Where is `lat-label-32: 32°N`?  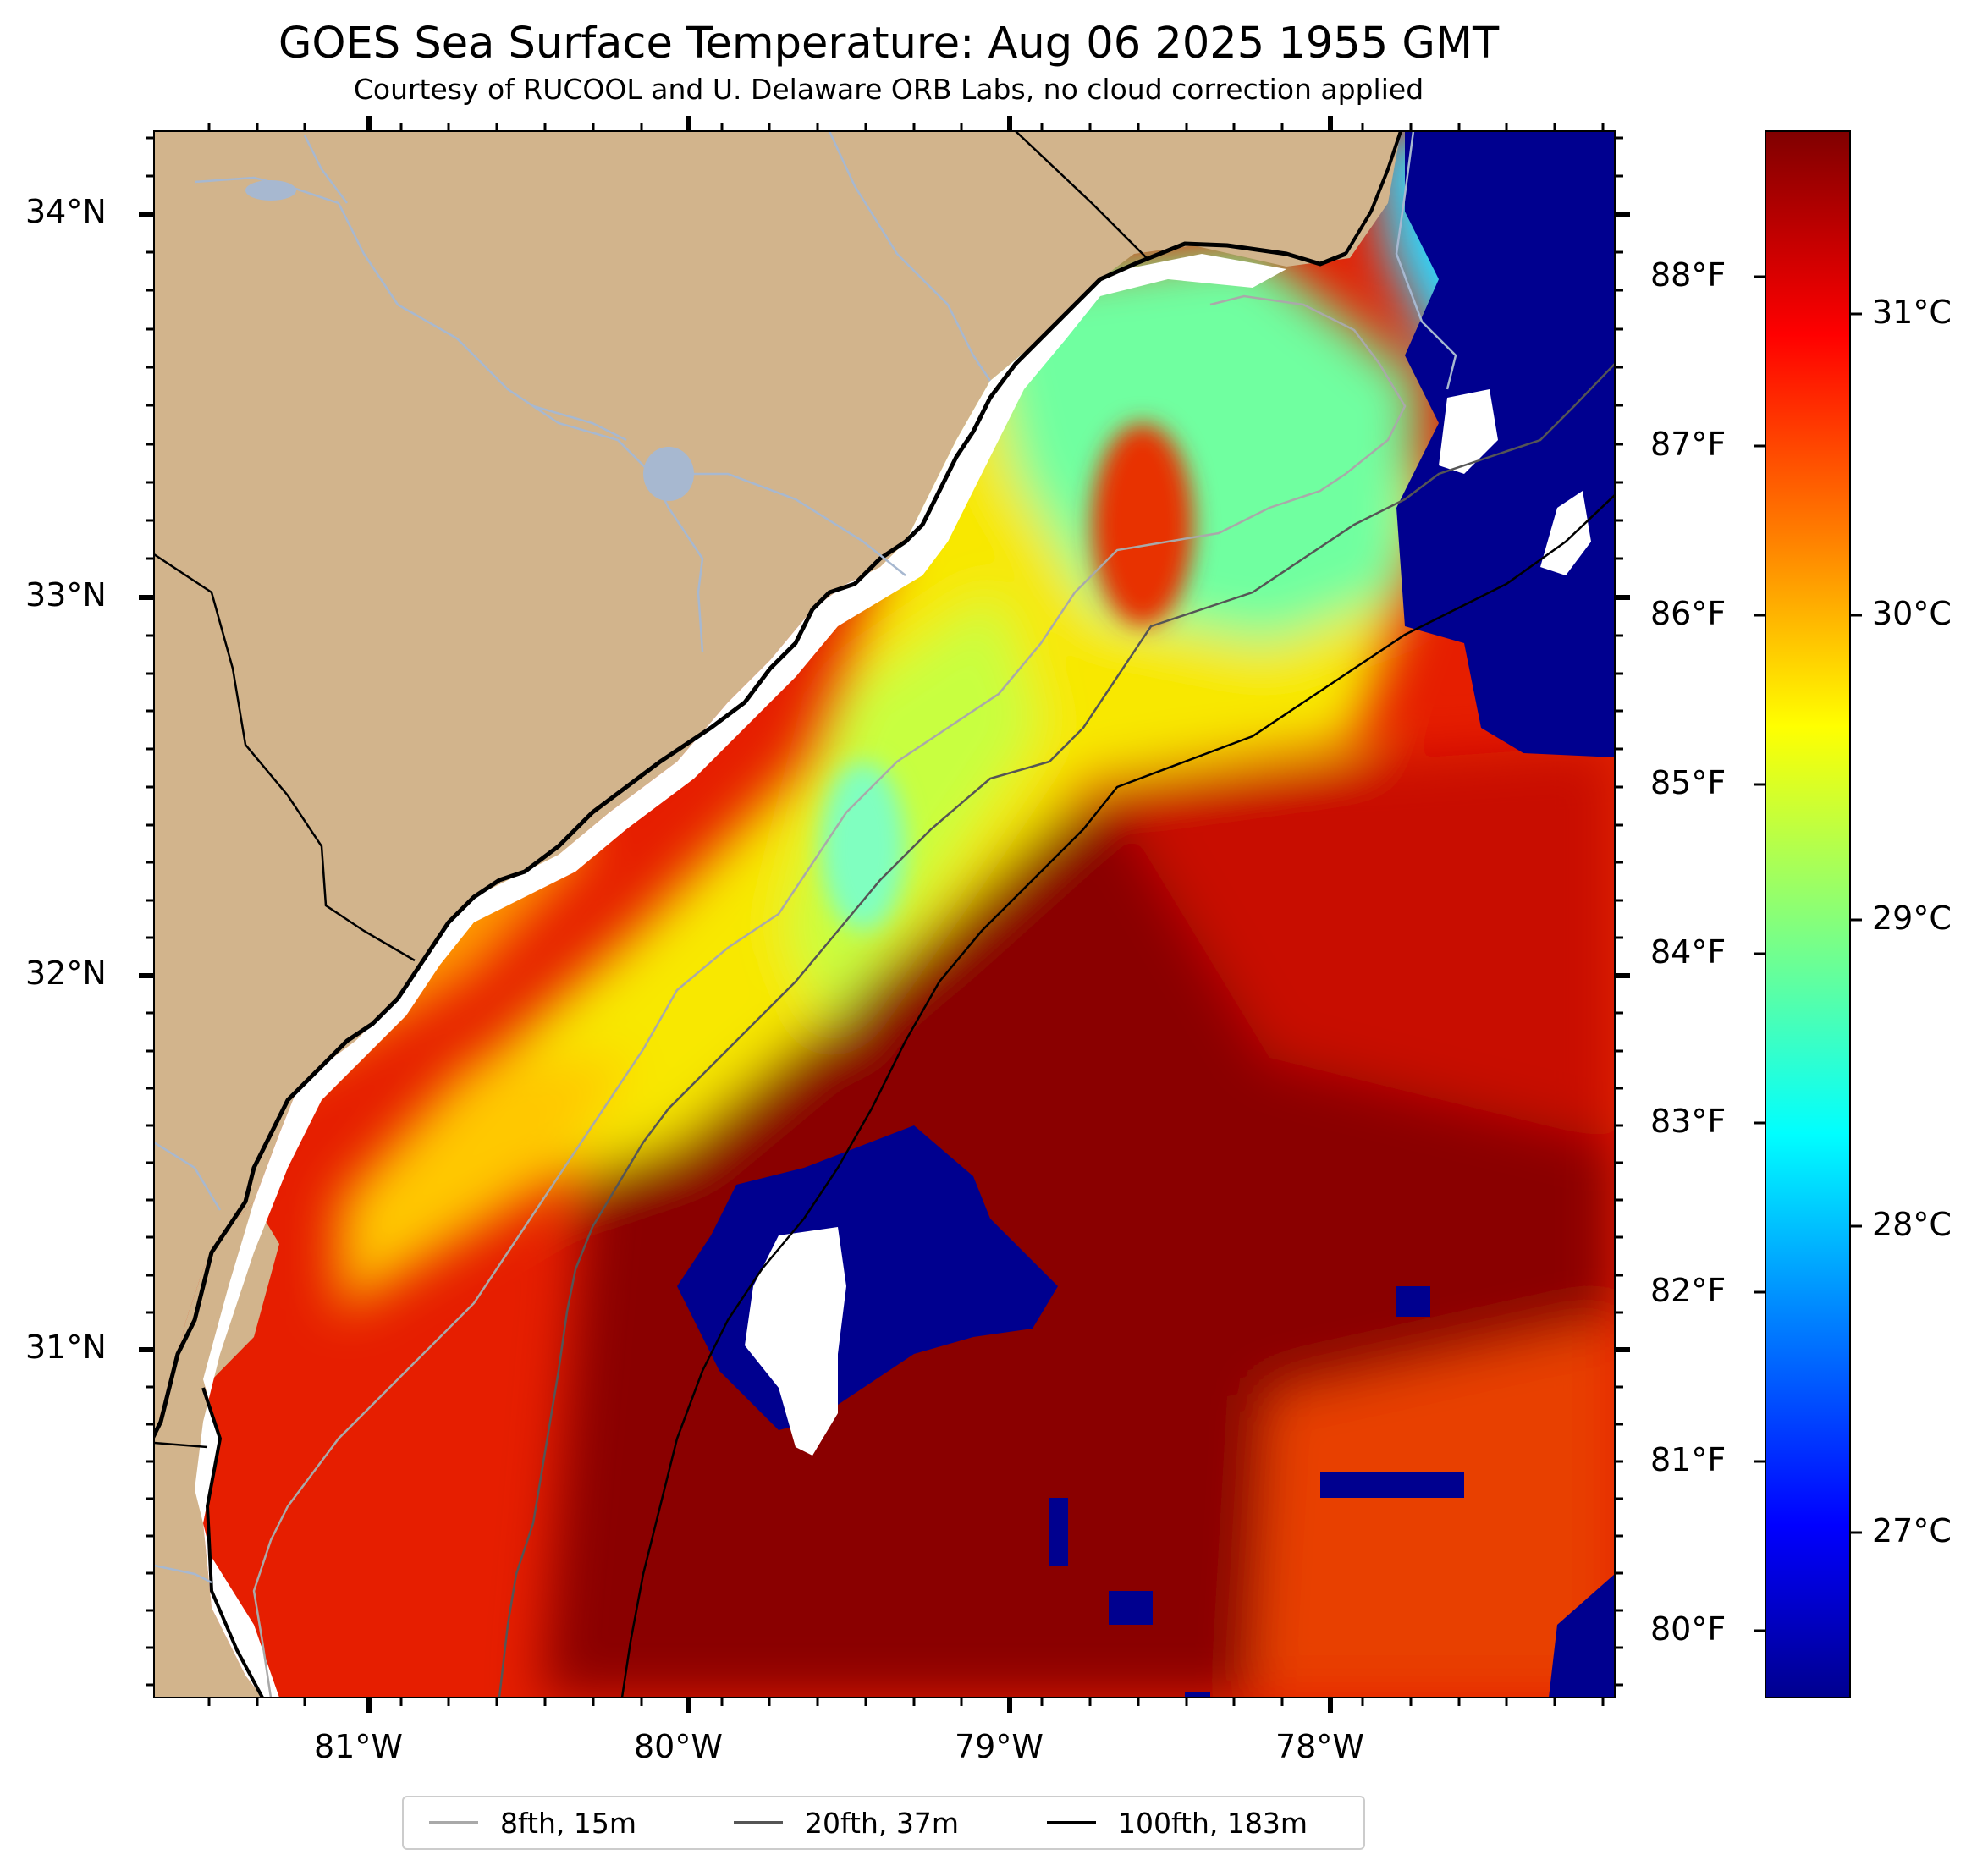
lat-label-32: 32°N is located at coordinates (66, 974).